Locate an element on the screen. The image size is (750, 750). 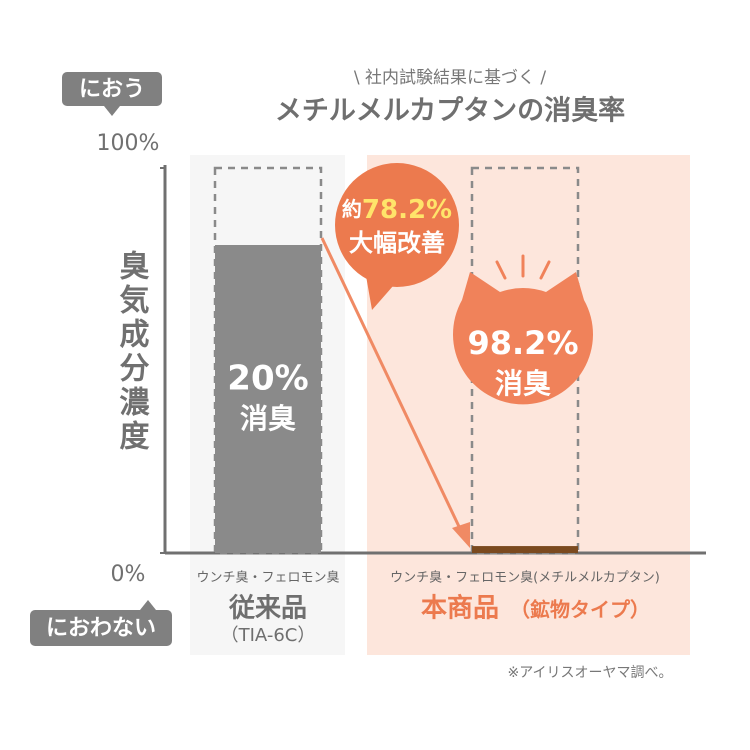
footnote: ※アイリスオーヤマ調べ。 is located at coordinates (589, 673).